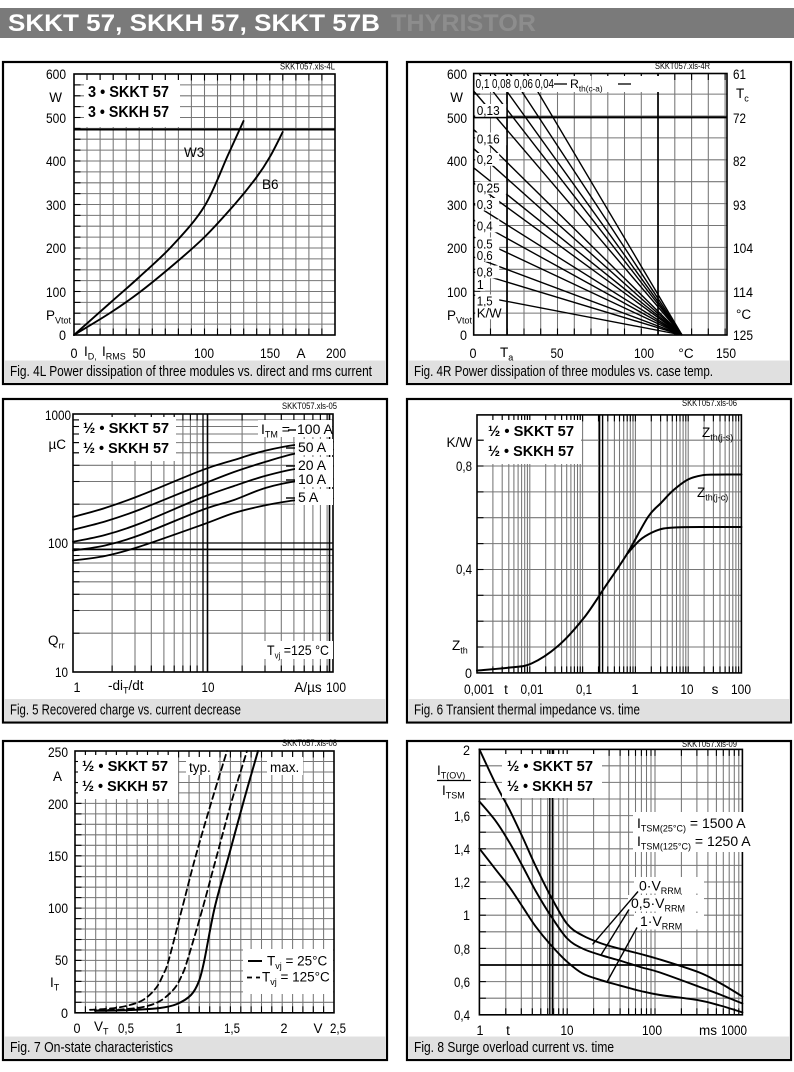 Image resolution: width=794 pixels, height=1072 pixels. Describe the element at coordinates (312, 479) in the screenshot. I see `svg-text: 10 A` at that location.